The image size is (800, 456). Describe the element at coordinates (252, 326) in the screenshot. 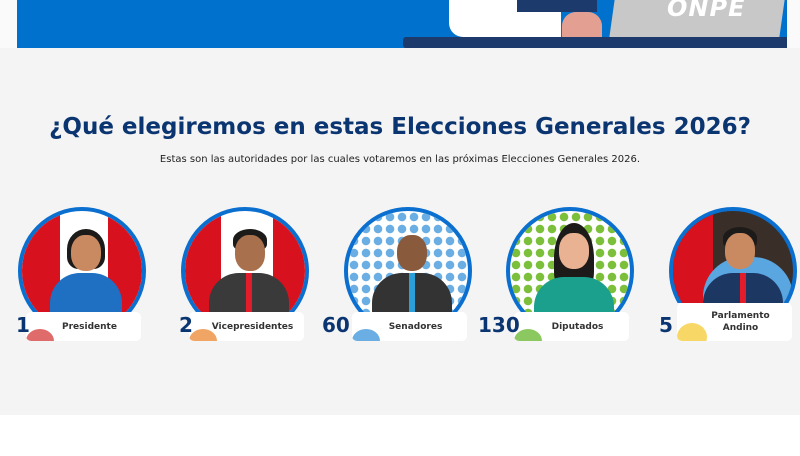

I see `authority-label: Vicepresidentes` at that location.